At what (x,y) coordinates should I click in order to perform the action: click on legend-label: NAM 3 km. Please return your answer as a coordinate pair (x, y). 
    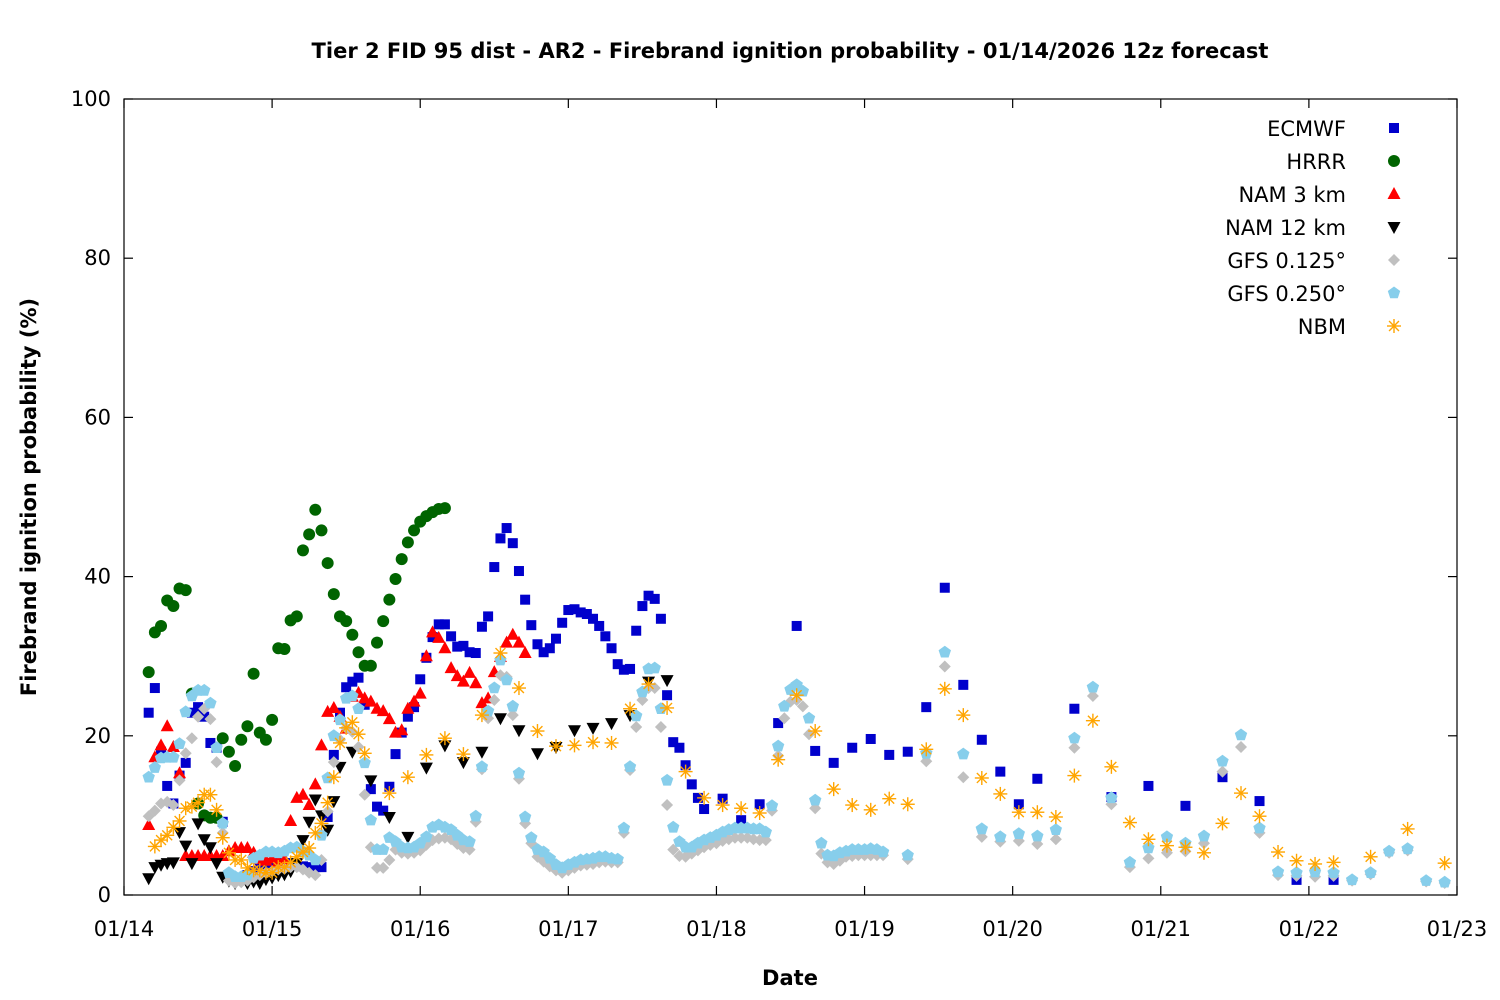
    Looking at the image, I should click on (1292, 195).